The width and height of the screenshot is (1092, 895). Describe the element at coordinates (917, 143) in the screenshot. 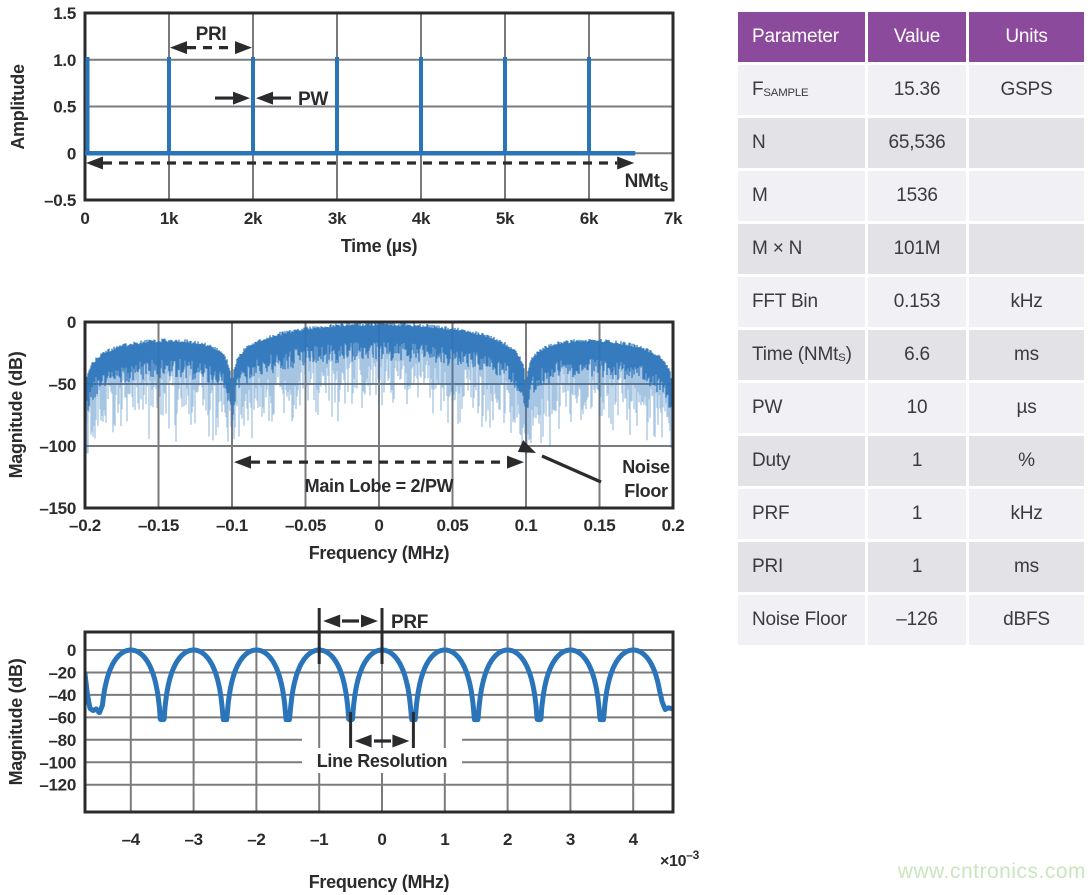

I see `table-cell-value: 65,536` at that location.